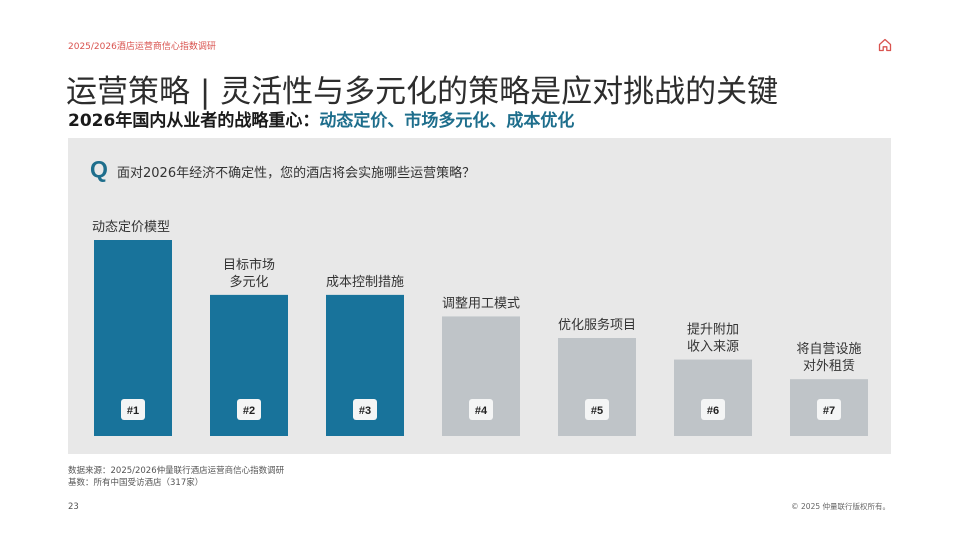 This screenshot has height=540, width=960. I want to click on page-number: 23, so click(73, 507).